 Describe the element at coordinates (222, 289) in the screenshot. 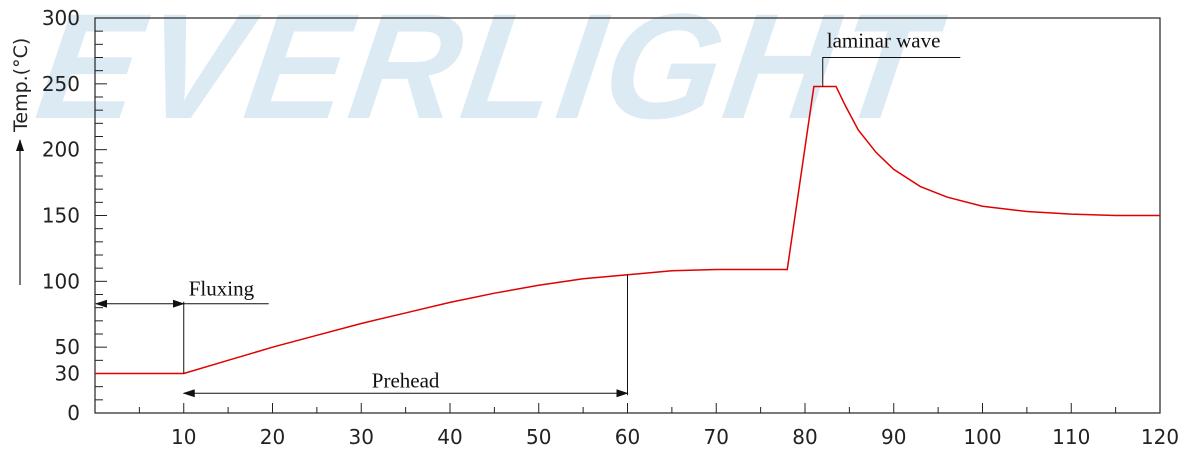

I see `fluxing-label: Fluxing` at that location.